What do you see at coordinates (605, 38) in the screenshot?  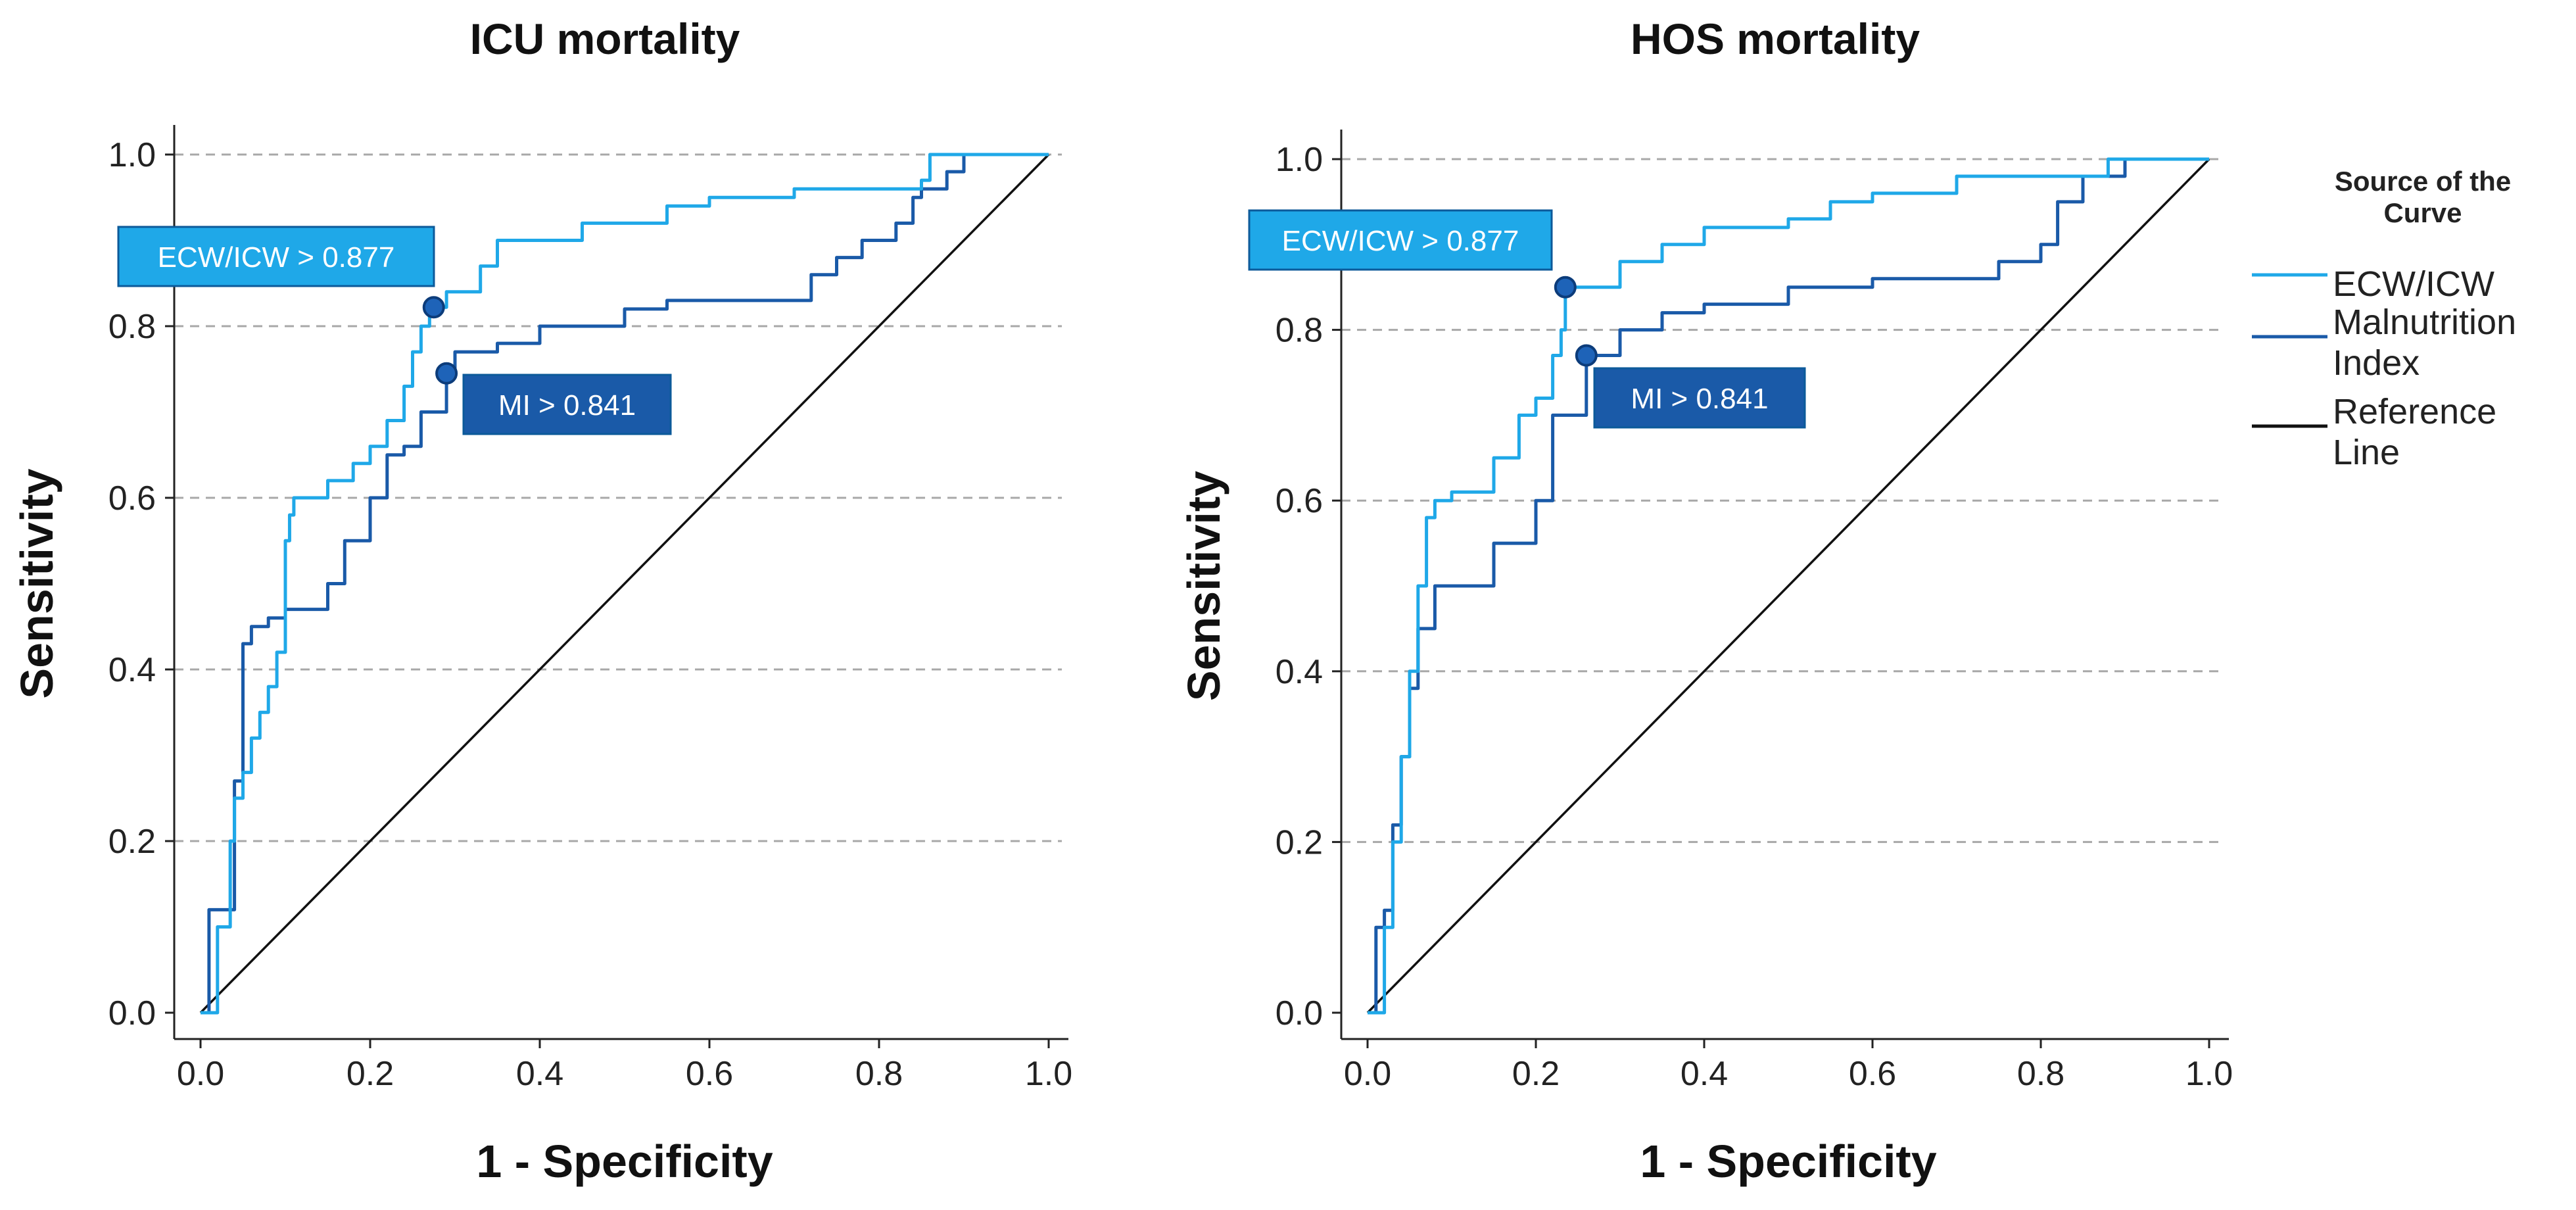 I see `panel-title: ICU mortality` at bounding box center [605, 38].